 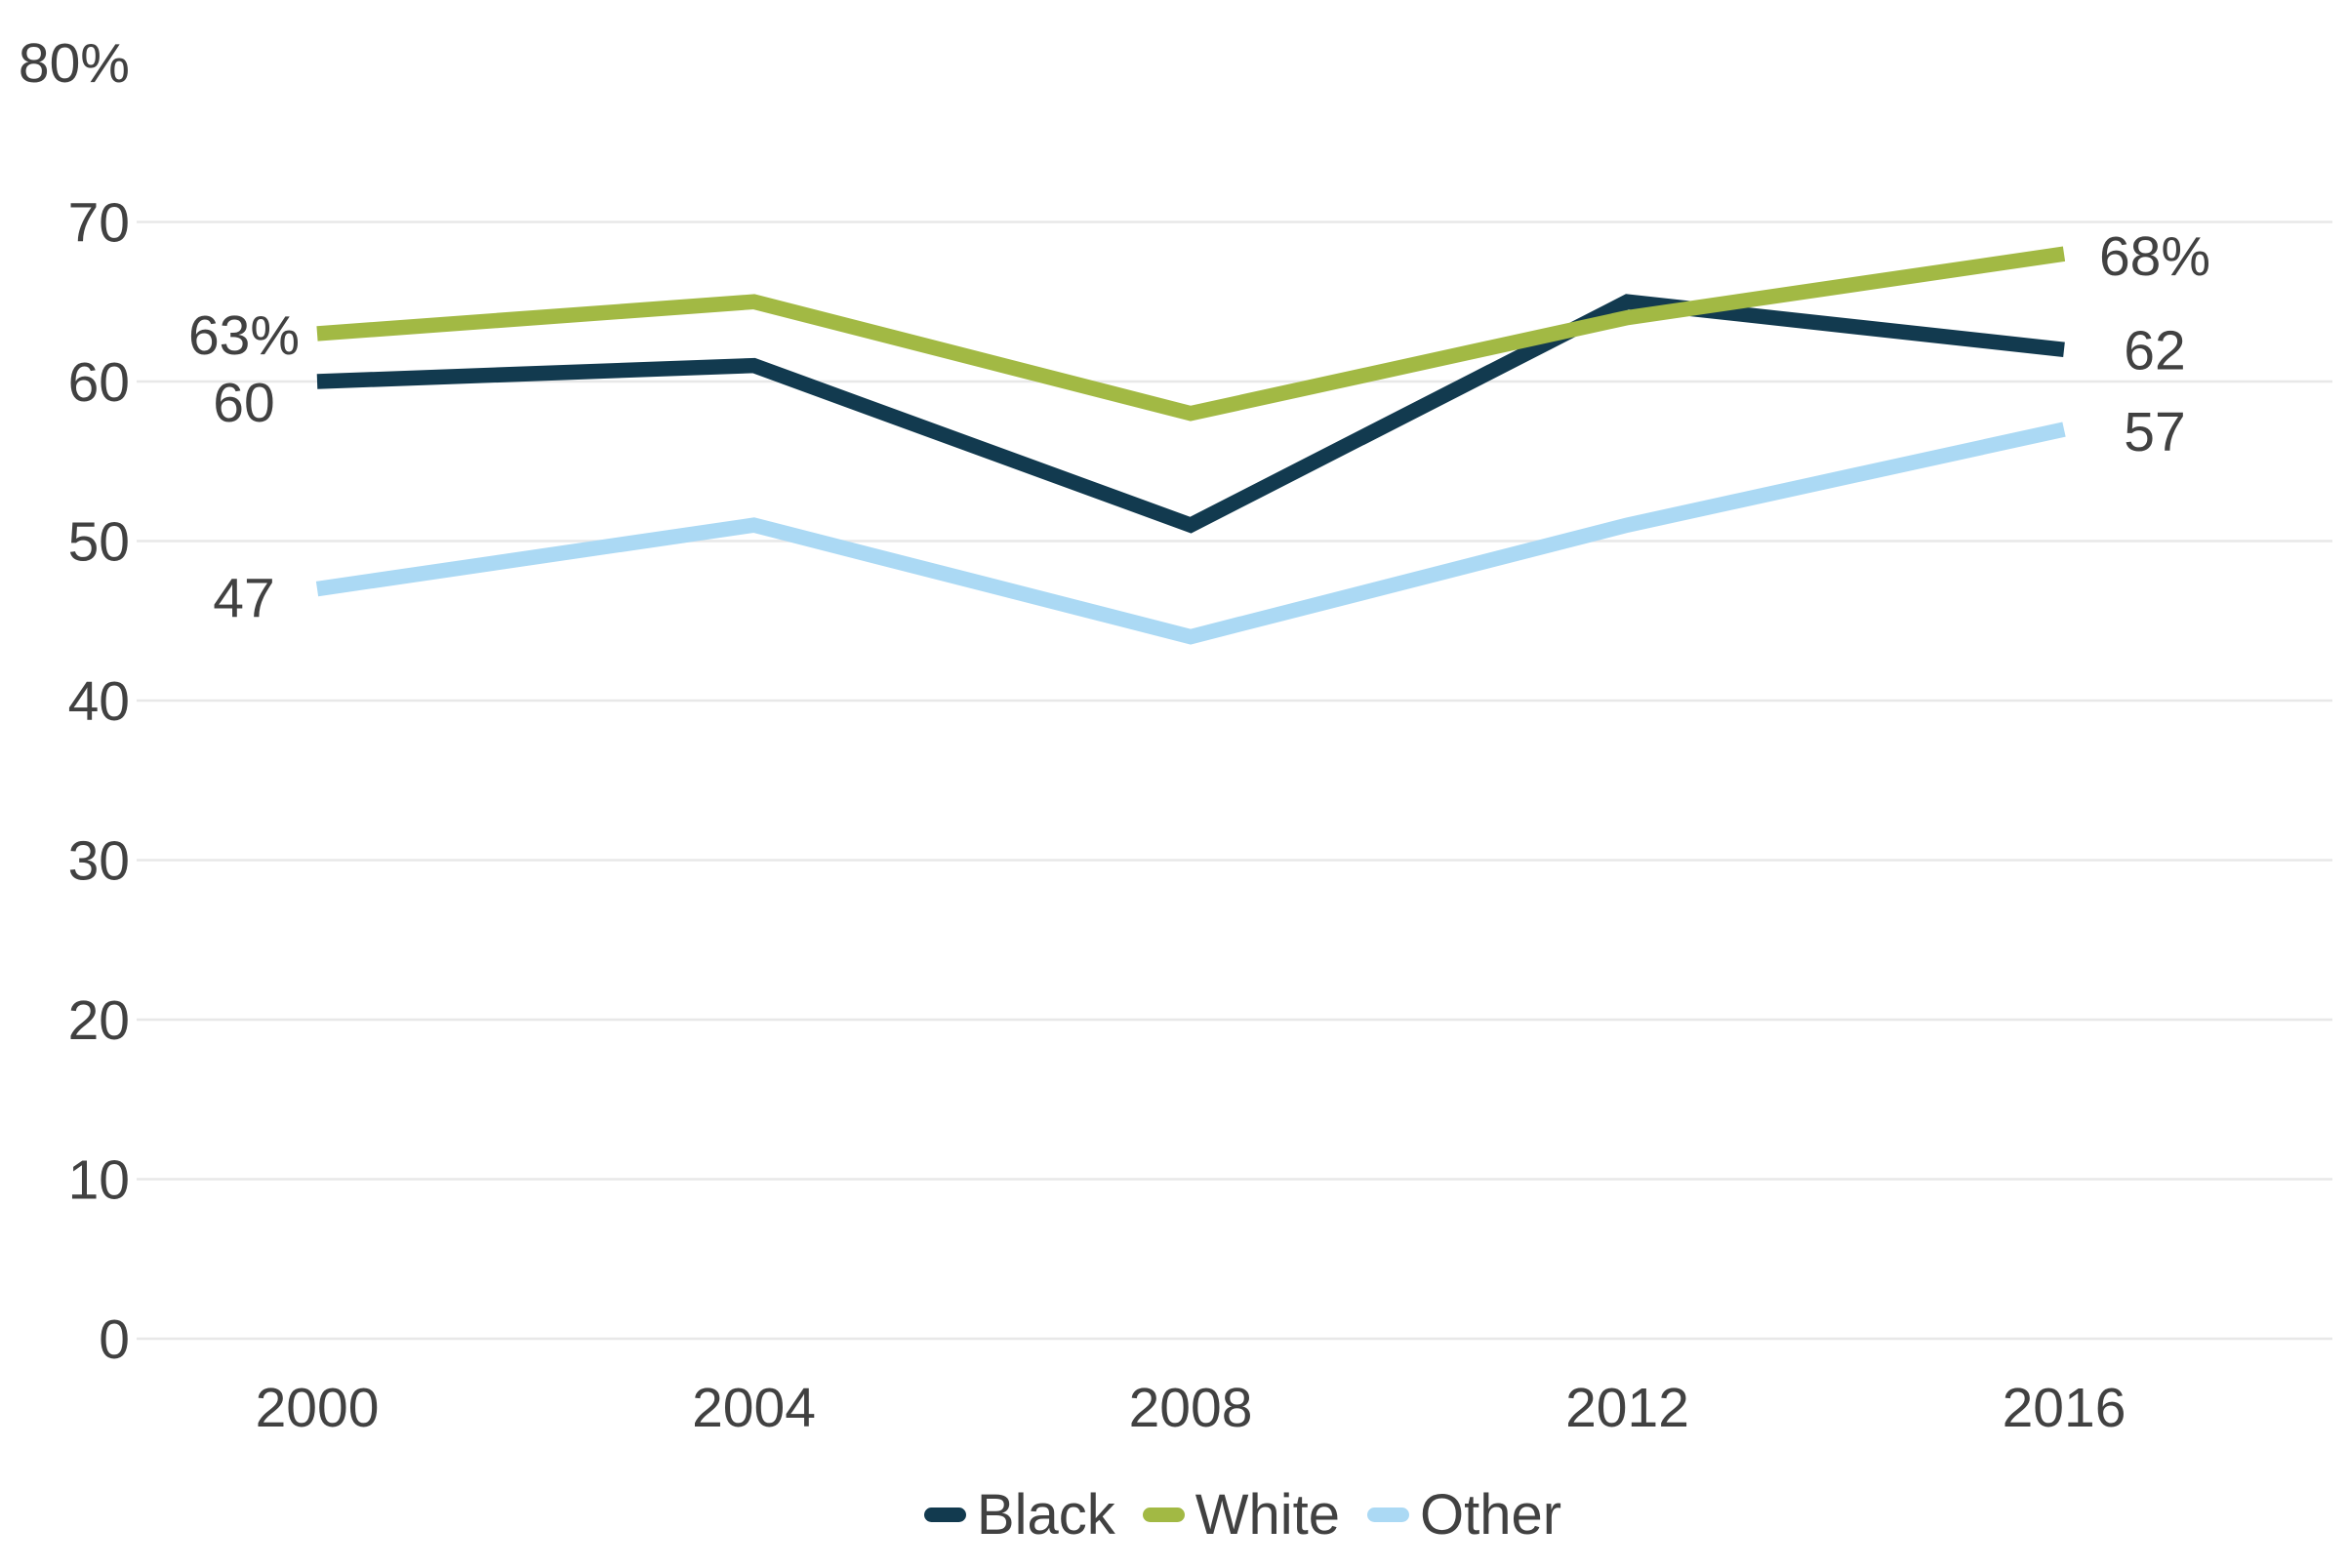 I want to click on y-tick-label-40: 40, so click(x=99, y=701).